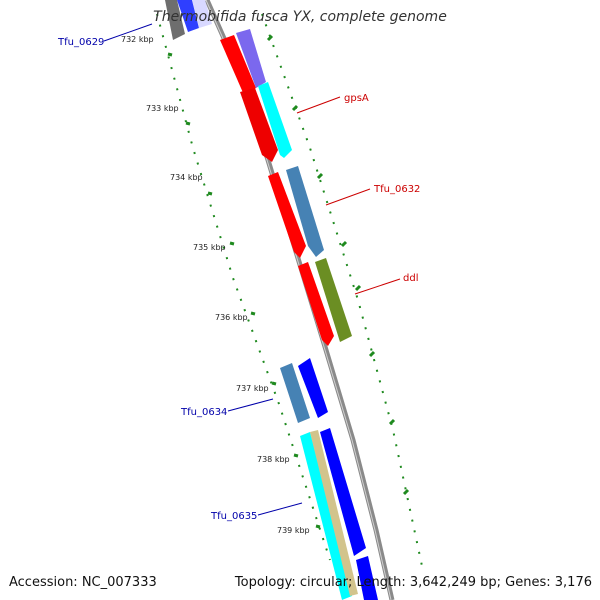 The width and height of the screenshot is (600, 600). What do you see at coordinates (175, 20) in the screenshot?
I see `gene-top-gray` at bounding box center [175, 20].